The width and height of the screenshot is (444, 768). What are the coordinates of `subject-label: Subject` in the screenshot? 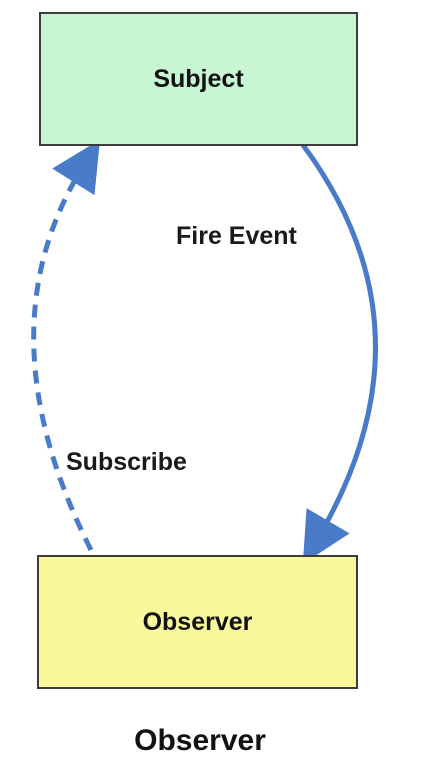 It's located at (198, 78).